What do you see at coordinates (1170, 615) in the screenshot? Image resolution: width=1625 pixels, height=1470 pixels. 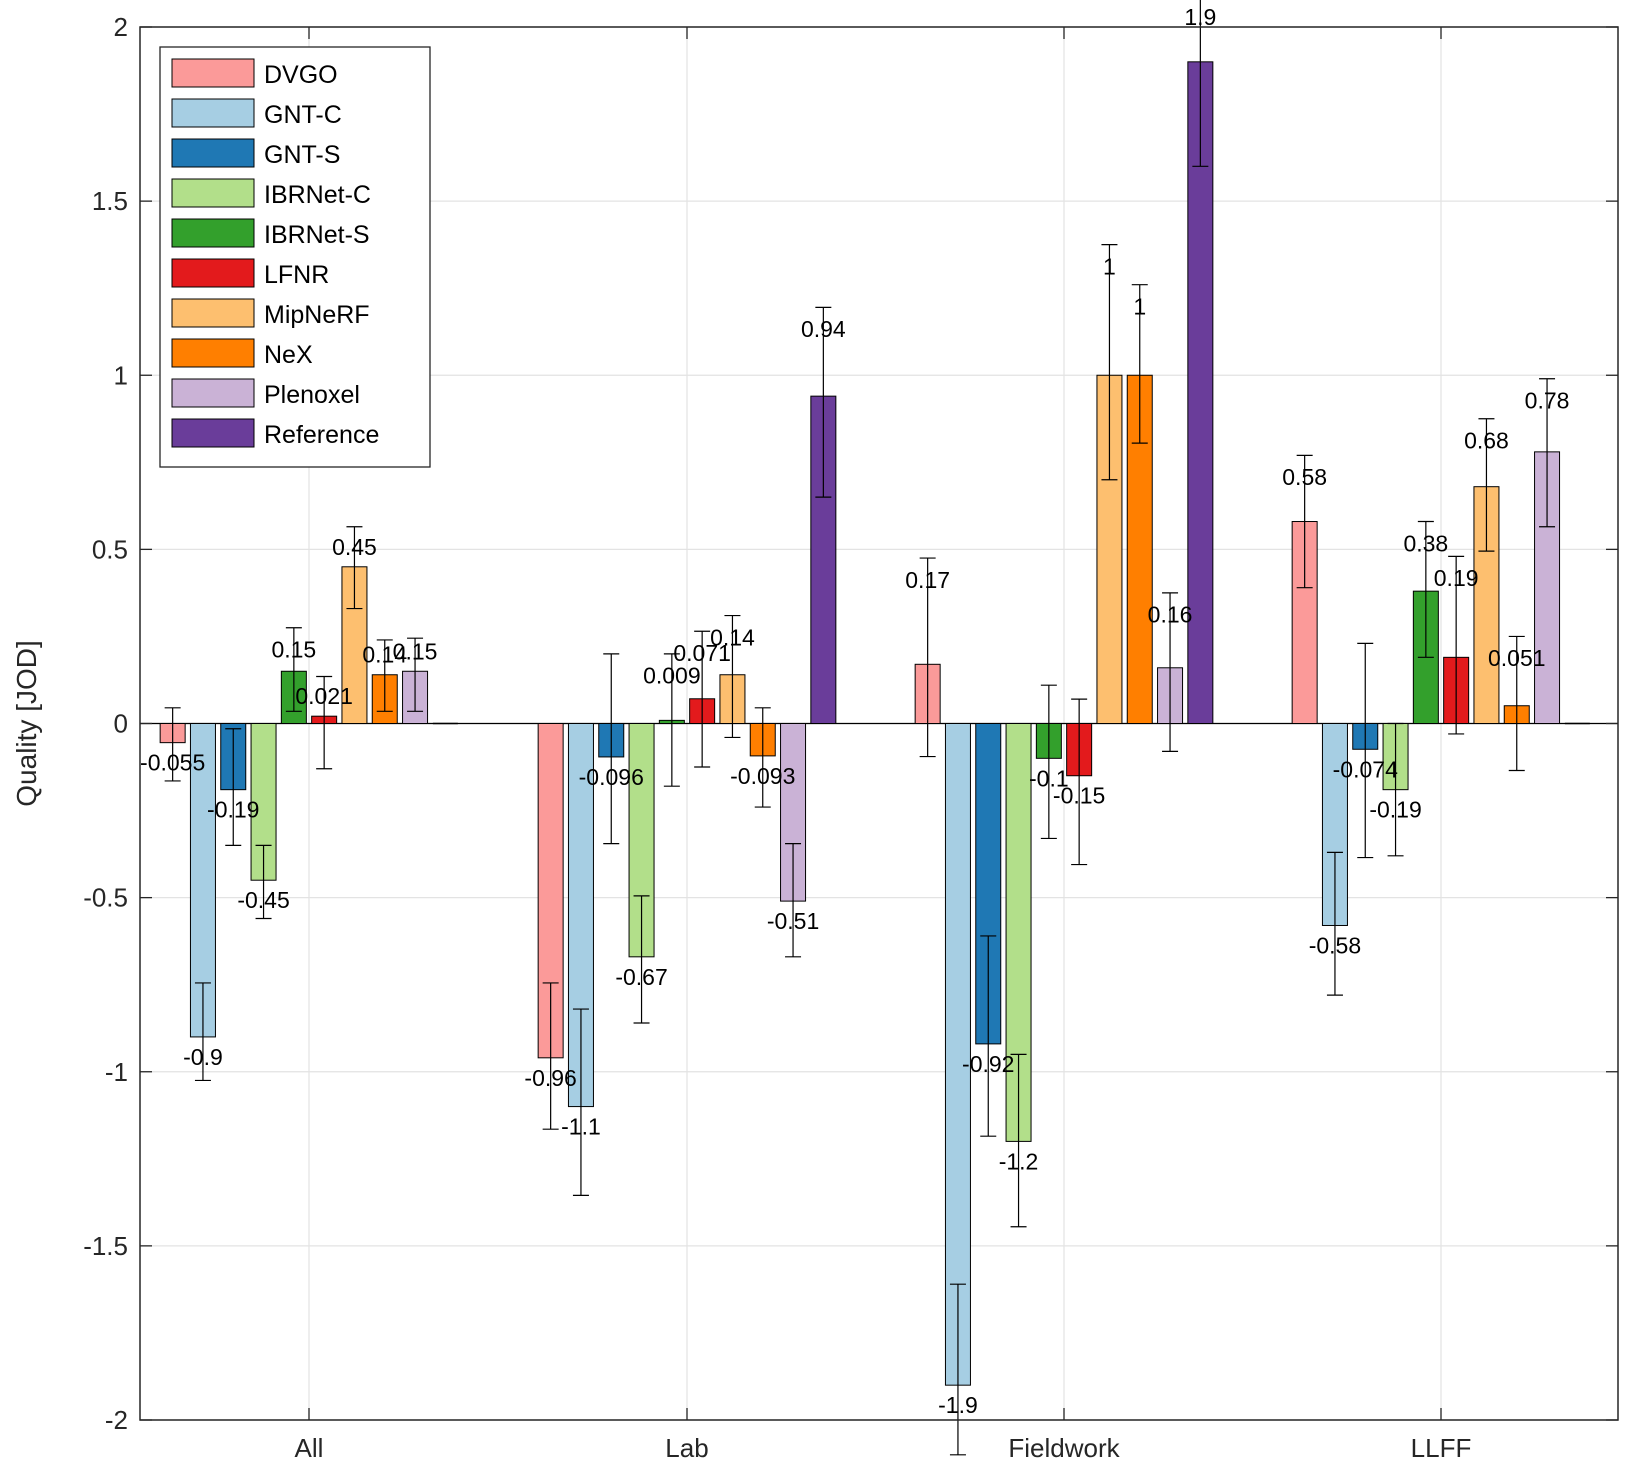 I see `data-label: 0.16` at bounding box center [1170, 615].